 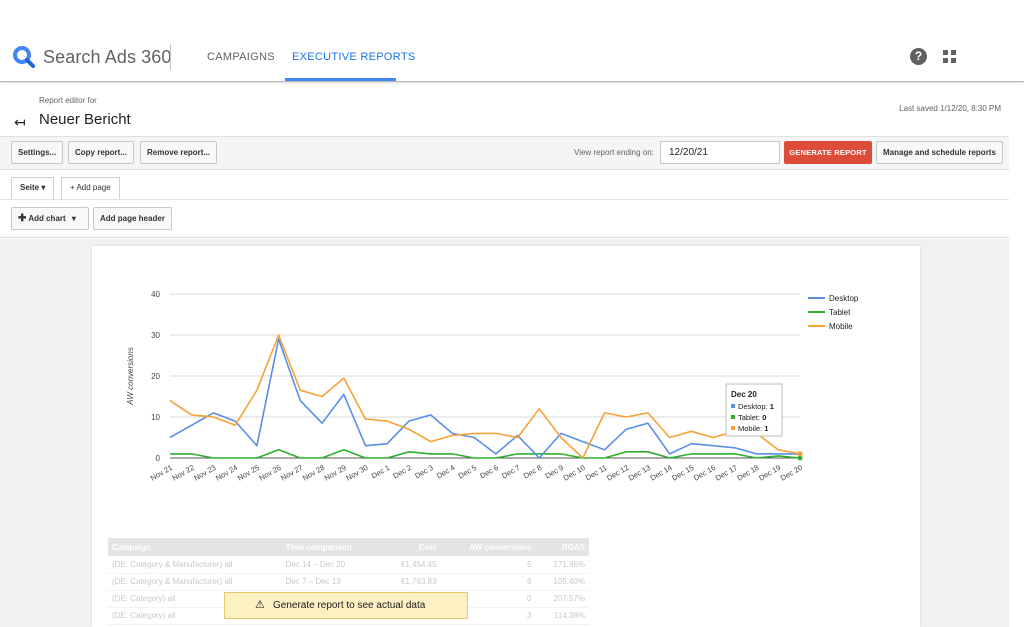 I want to click on x-tick-label: Nov 27, so click(x=291, y=473).